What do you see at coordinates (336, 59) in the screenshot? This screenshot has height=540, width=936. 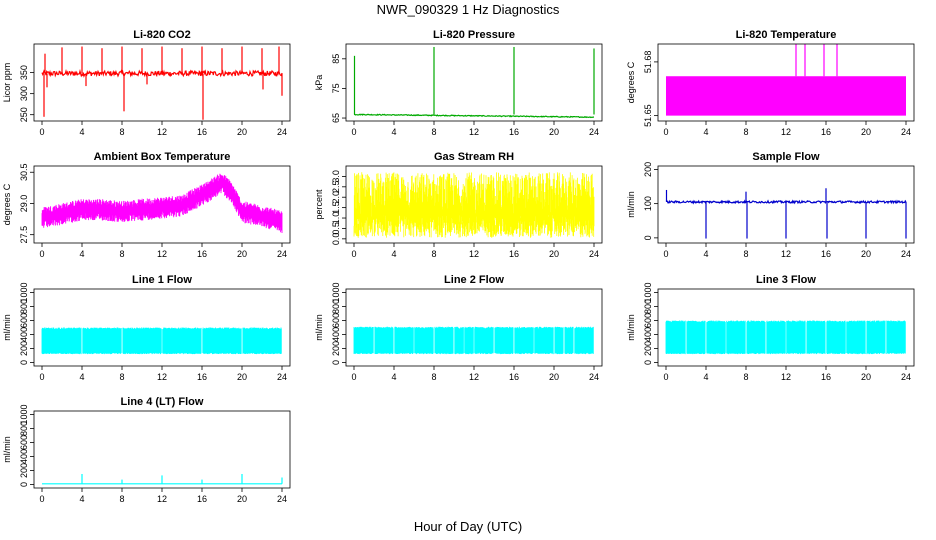 I see `y-tick-label: 85` at bounding box center [336, 59].